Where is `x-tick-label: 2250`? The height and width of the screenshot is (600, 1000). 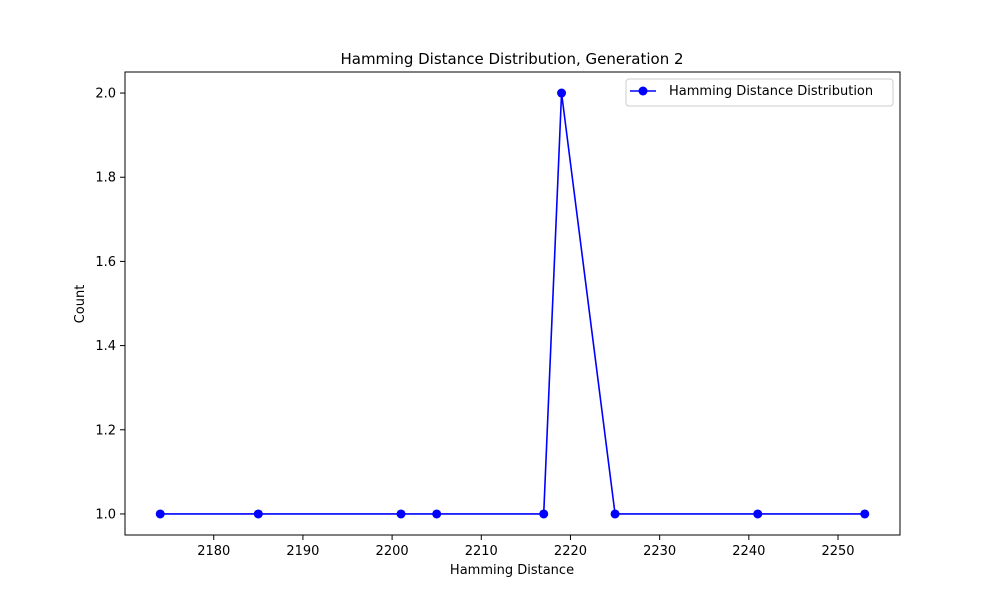
x-tick-label: 2250 is located at coordinates (837, 551).